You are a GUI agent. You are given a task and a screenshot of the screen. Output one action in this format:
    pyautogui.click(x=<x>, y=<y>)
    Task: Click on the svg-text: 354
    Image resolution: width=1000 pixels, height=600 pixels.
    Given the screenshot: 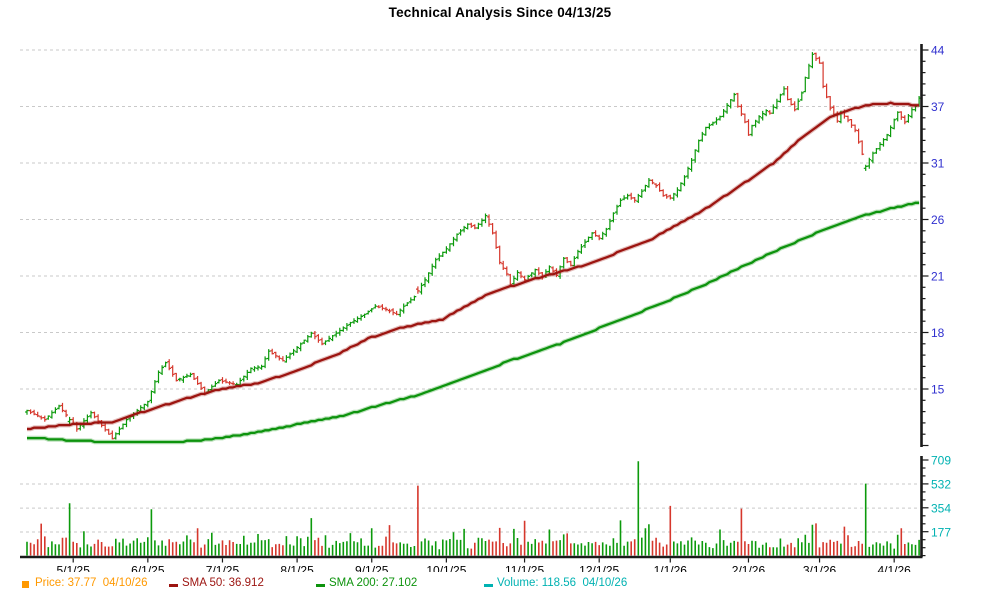 What is the action you would take?
    pyautogui.click(x=941, y=509)
    